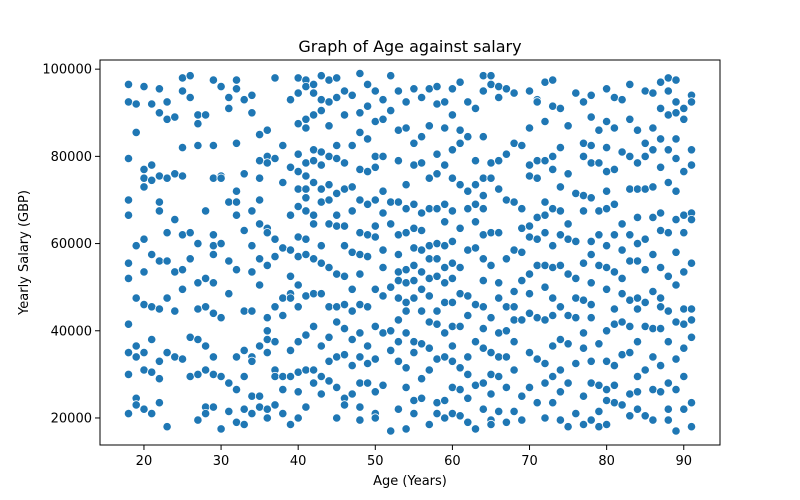 The height and width of the screenshot is (500, 800). I want to click on y-tick-label: 40000, so click(71, 331).